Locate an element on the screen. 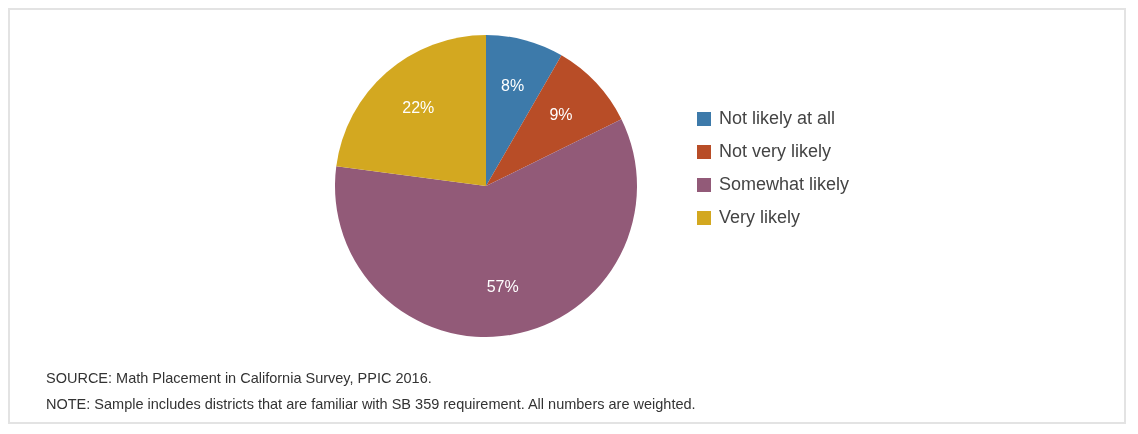  legend-label: Not likely at all is located at coordinates (777, 118).